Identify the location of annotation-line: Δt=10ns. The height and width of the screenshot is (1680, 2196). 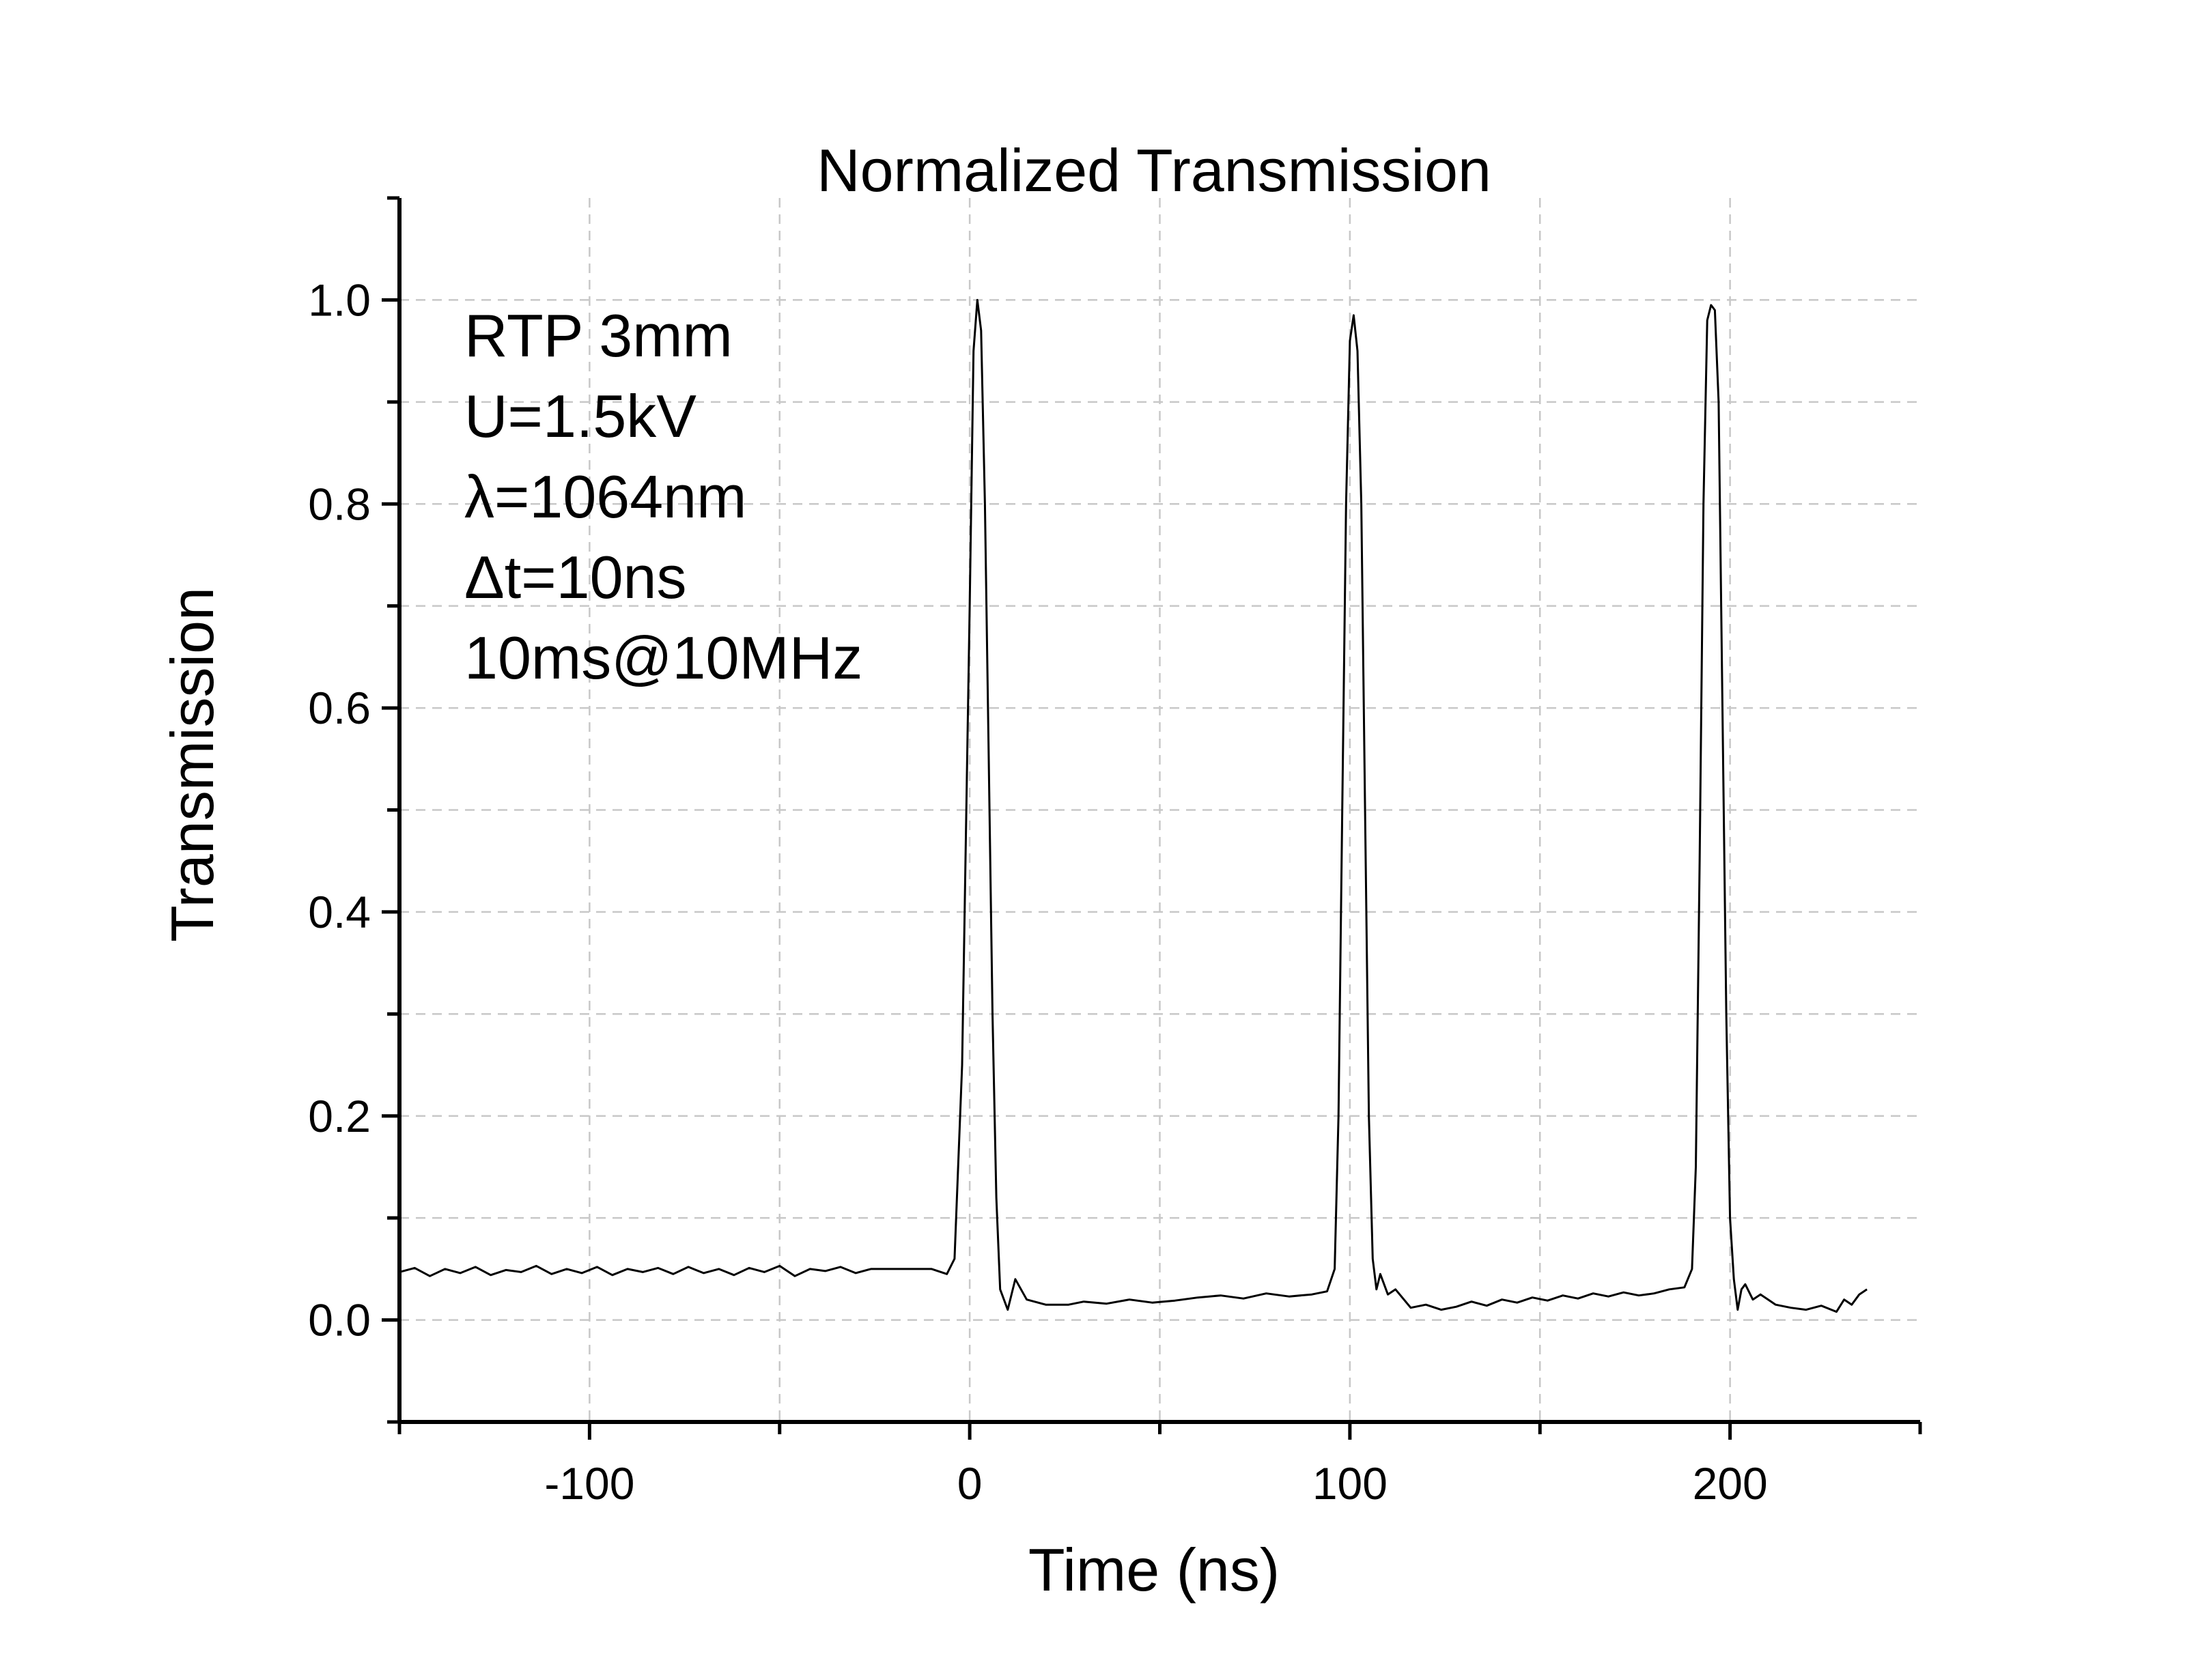
(575, 577).